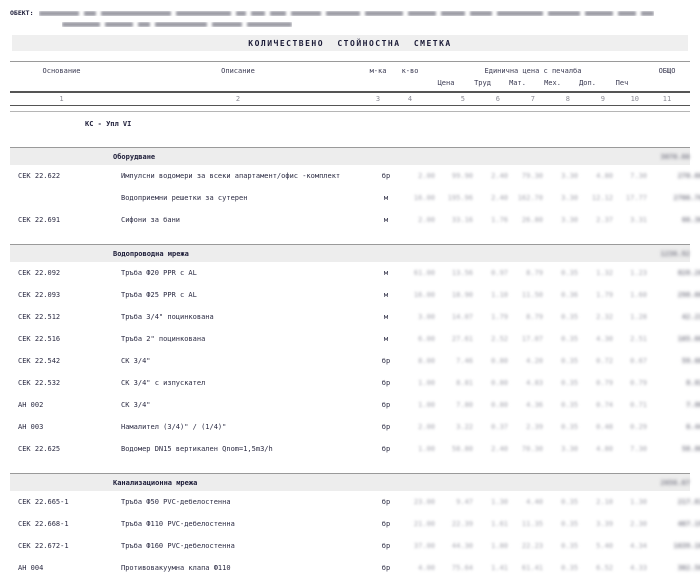  Describe the element at coordinates (638, 273) in the screenshot. I see `row-value-redacted: 1.23` at that location.